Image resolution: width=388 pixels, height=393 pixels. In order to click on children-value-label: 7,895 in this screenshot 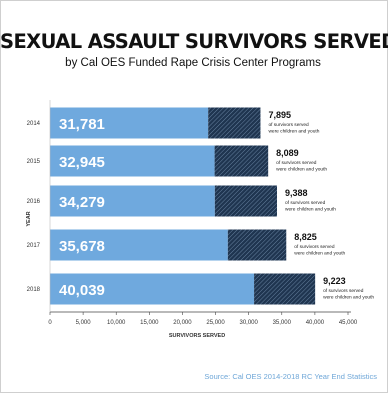, I will do `click(279, 115)`.